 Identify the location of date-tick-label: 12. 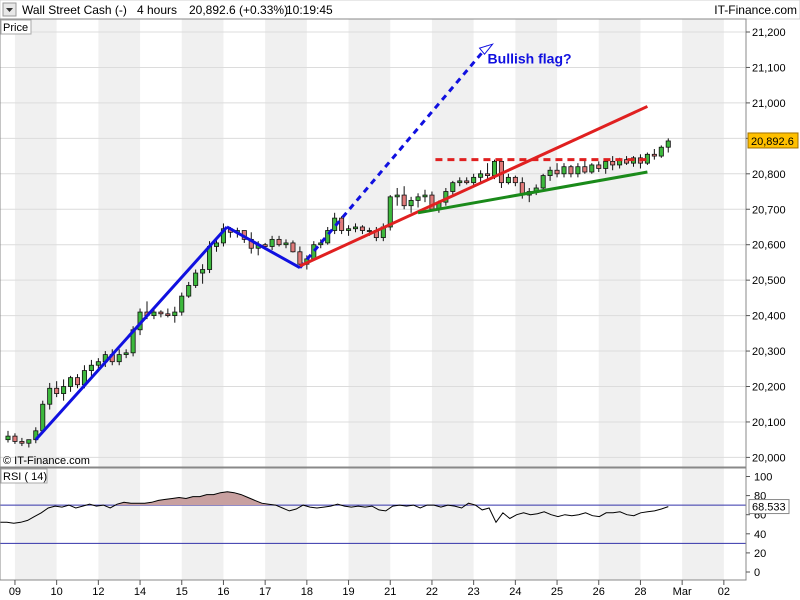
(98, 592).